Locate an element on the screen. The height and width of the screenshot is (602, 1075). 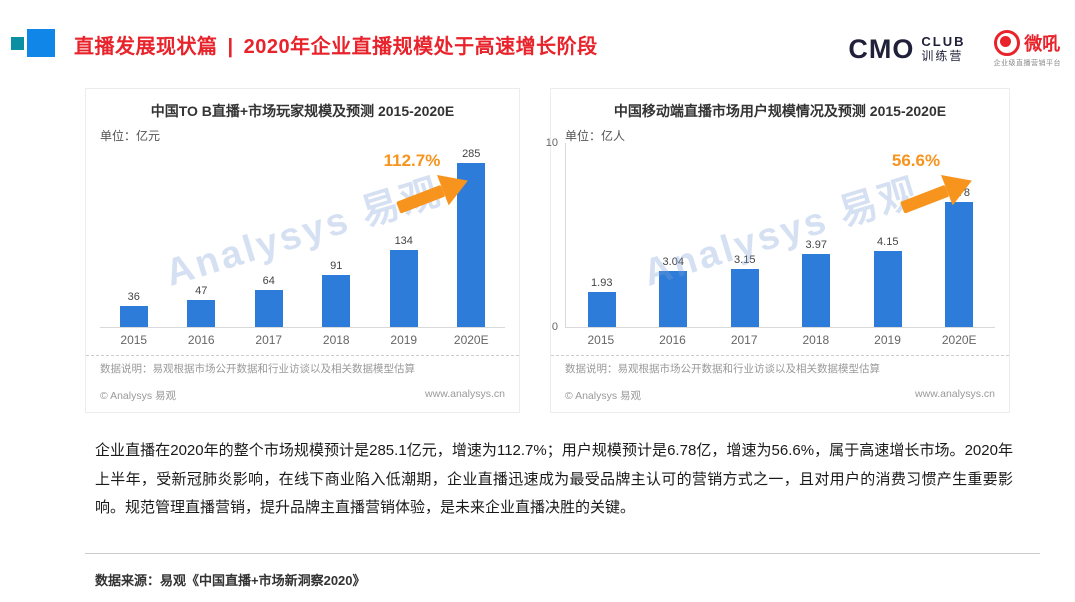
growth-percentage: 56.6% is located at coordinates (916, 160).